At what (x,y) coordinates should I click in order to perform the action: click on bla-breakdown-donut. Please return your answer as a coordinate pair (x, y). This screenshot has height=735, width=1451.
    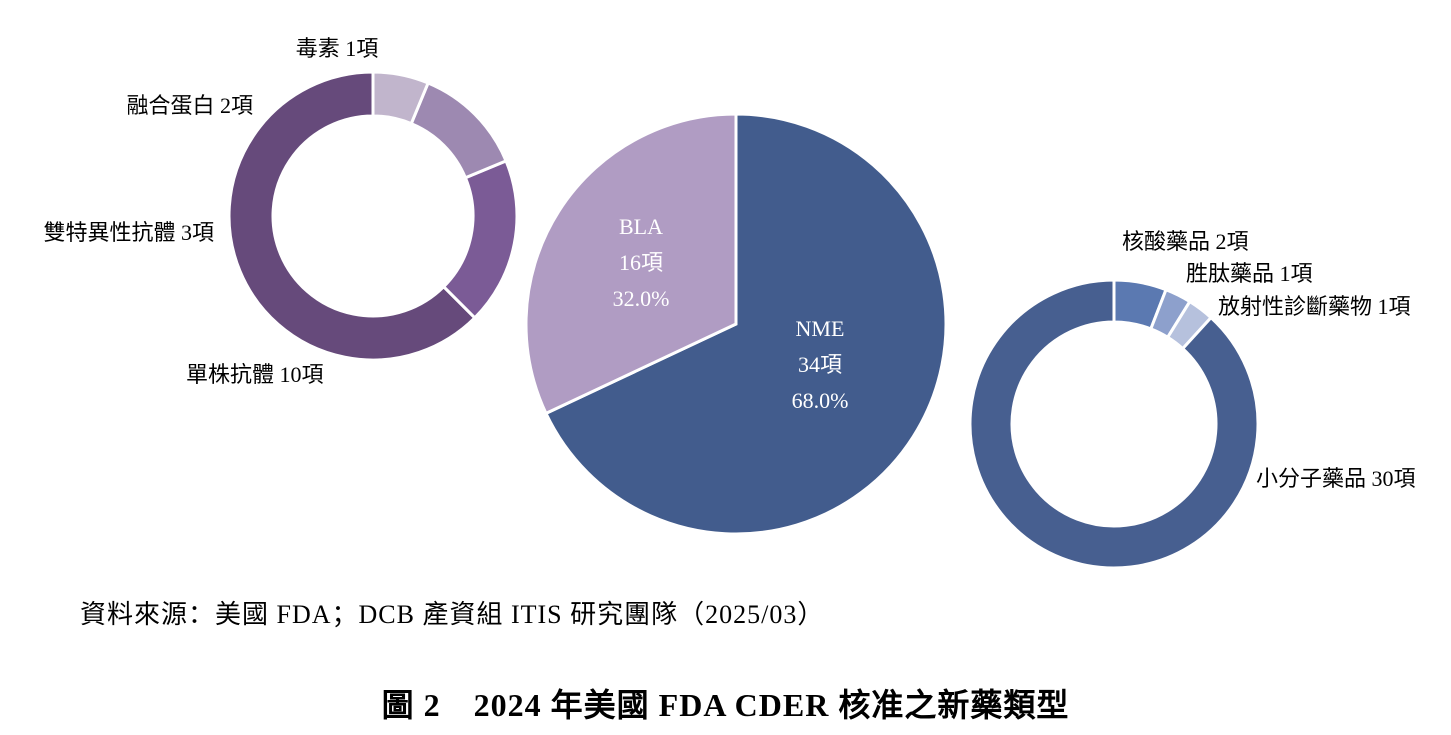
    Looking at the image, I should click on (373, 216).